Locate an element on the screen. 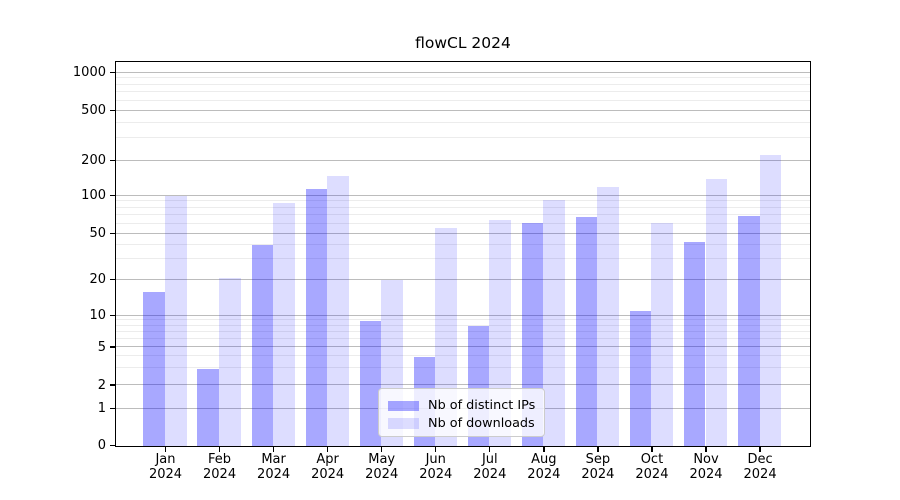 The height and width of the screenshot is (500, 900). x-tick-label: Nov 2024 is located at coordinates (706, 467).